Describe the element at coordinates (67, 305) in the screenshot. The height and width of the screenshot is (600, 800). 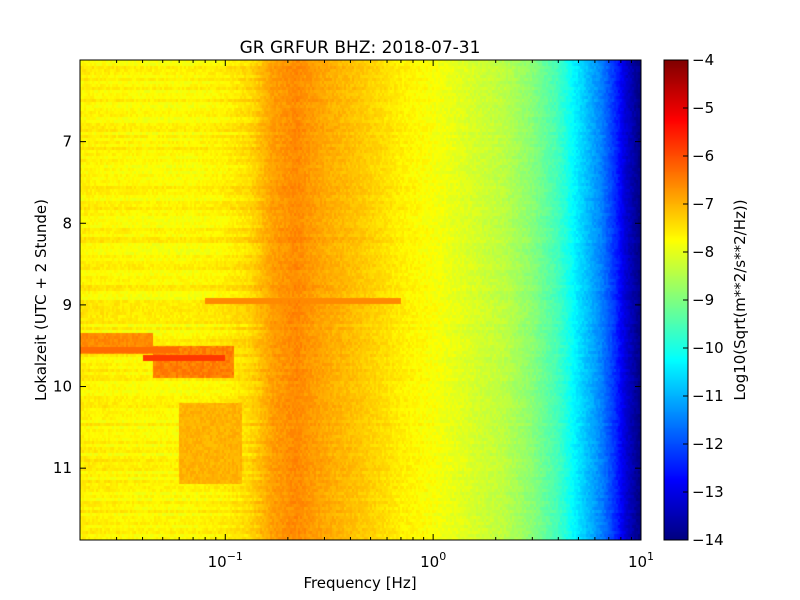
I see `y-tick-label: 9` at that location.